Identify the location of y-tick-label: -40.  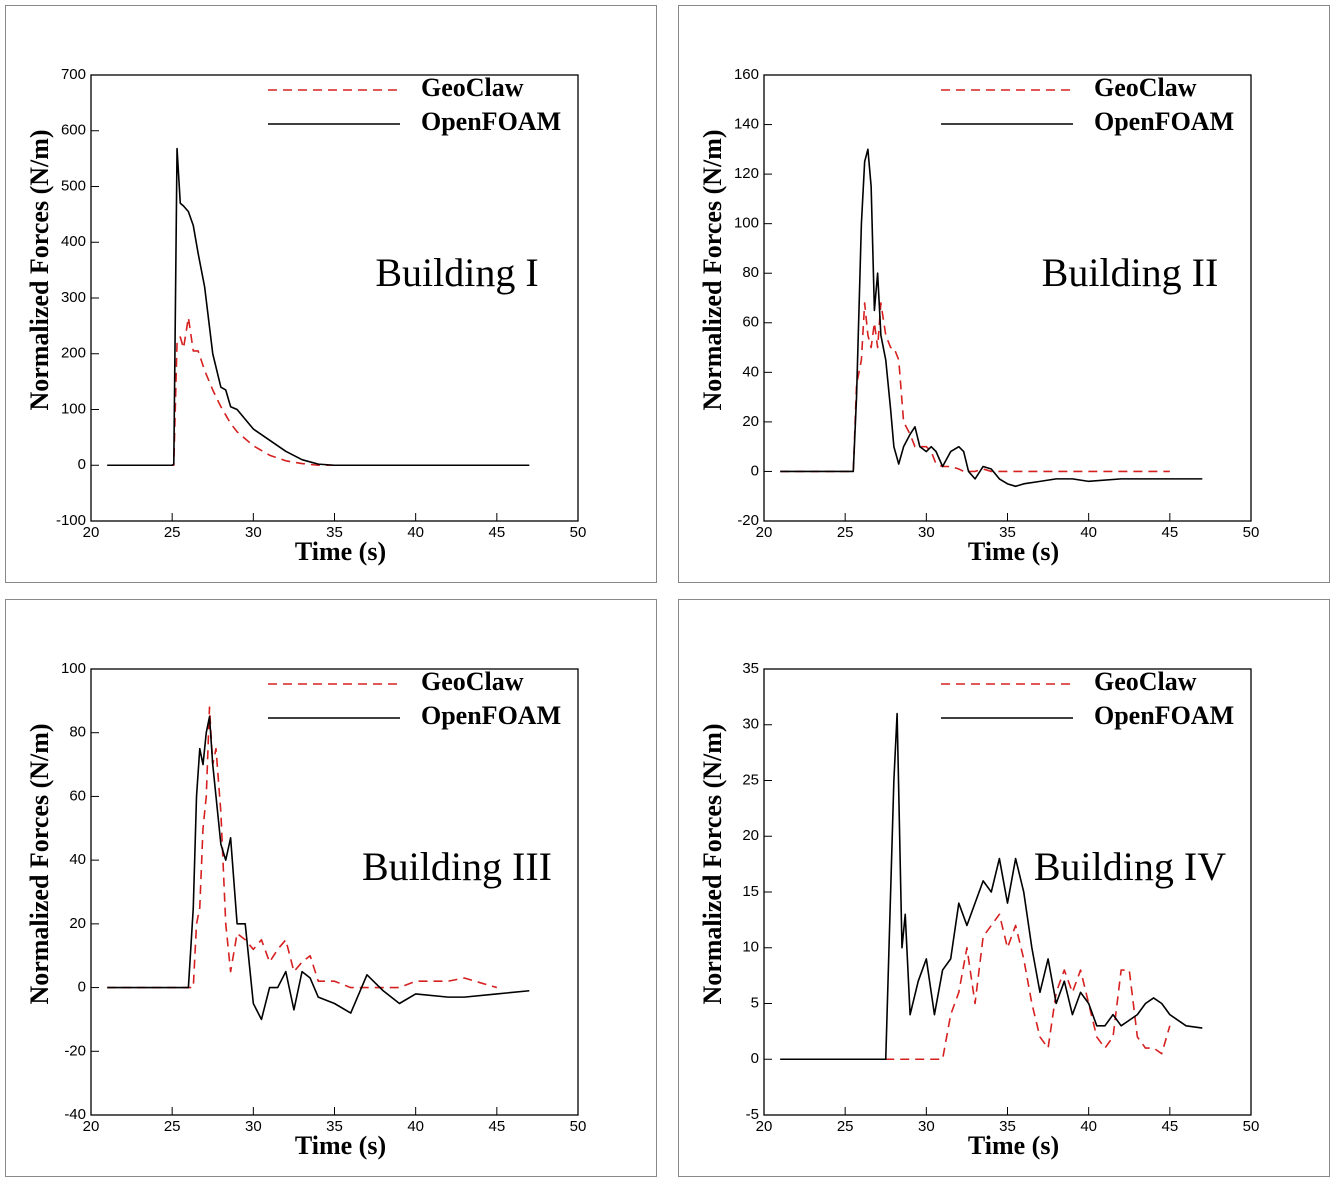
(75, 1114).